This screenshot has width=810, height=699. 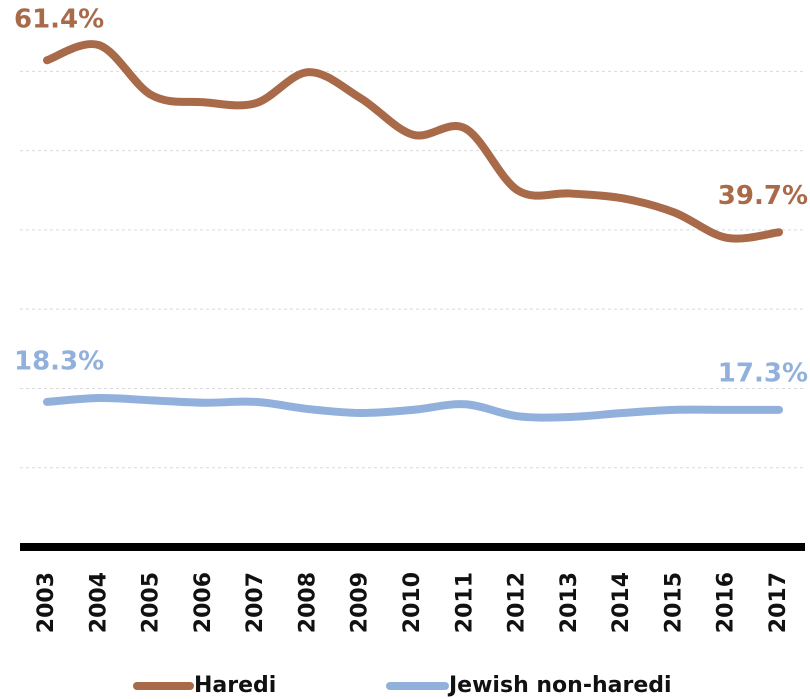 What do you see at coordinates (203, 602) in the screenshot?
I see `x-tick-label: 2006` at bounding box center [203, 602].